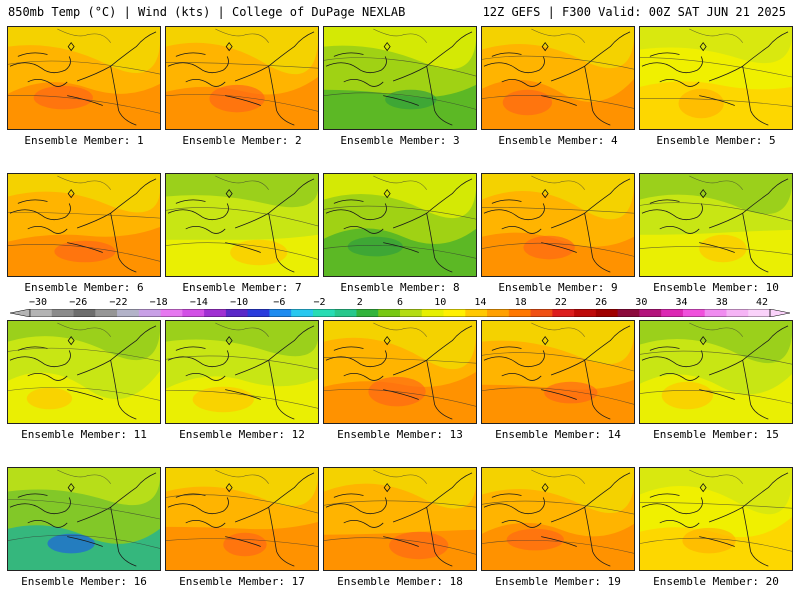  Describe the element at coordinates (118, 302) in the screenshot. I see `colorbar-tick-label: −22` at that location.